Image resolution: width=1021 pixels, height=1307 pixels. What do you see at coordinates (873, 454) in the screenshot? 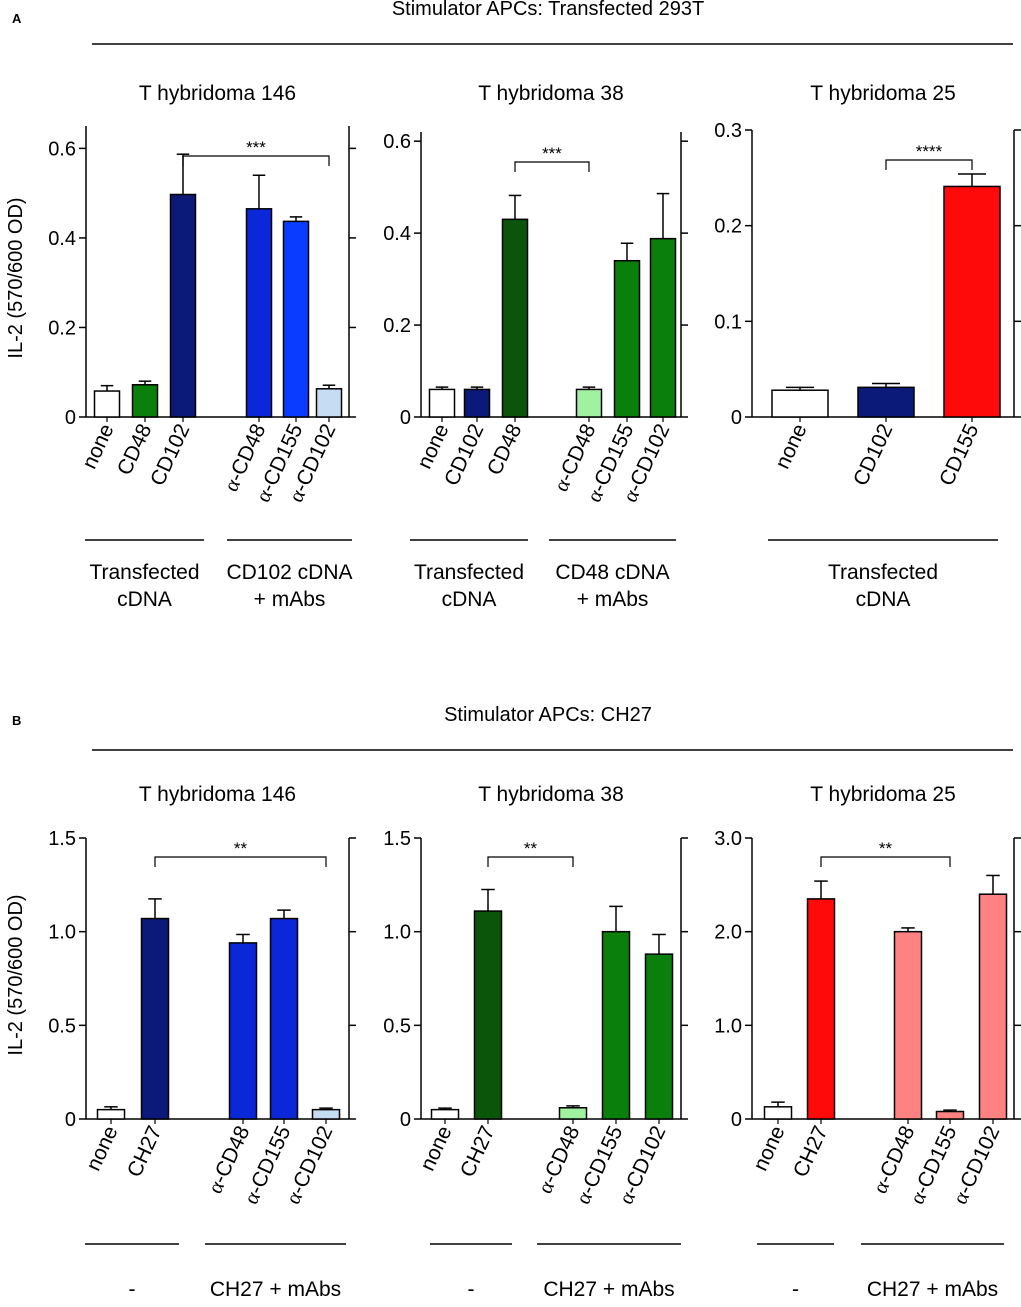
I see `category-label: CD102` at bounding box center [873, 454].